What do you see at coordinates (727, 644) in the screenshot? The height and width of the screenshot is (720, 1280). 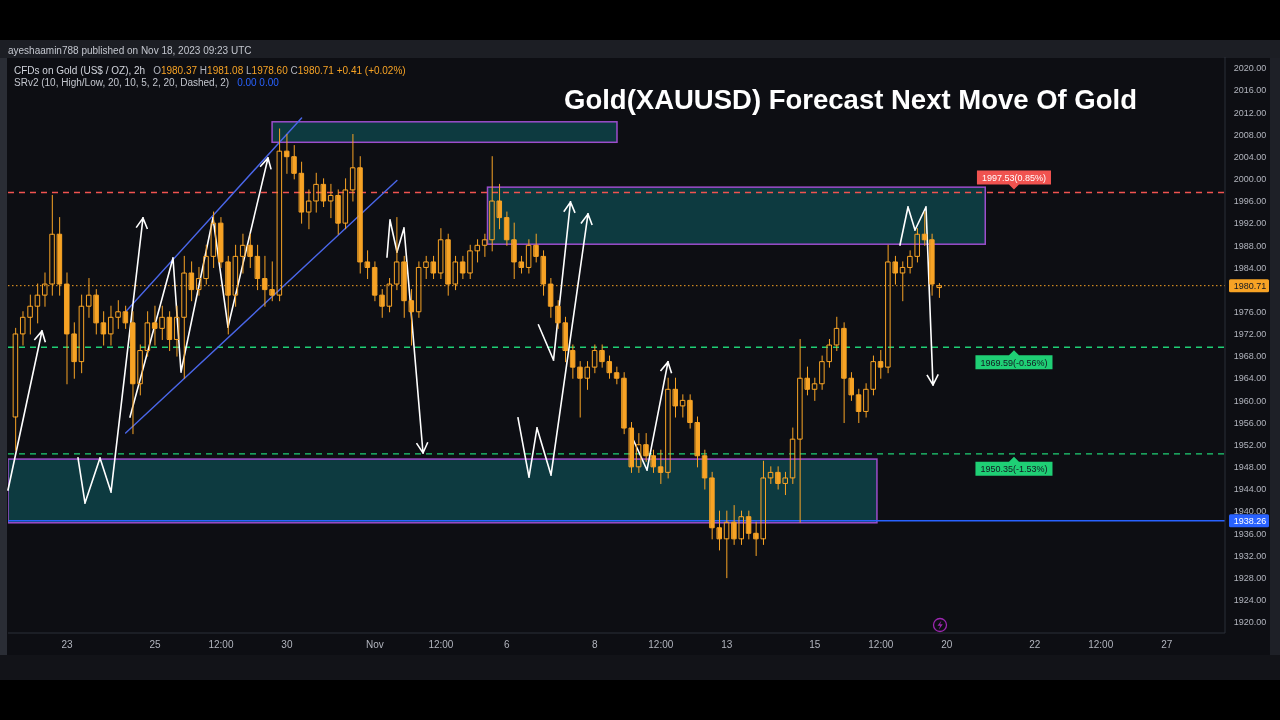 I see `x-tick-label: 13` at bounding box center [727, 644].